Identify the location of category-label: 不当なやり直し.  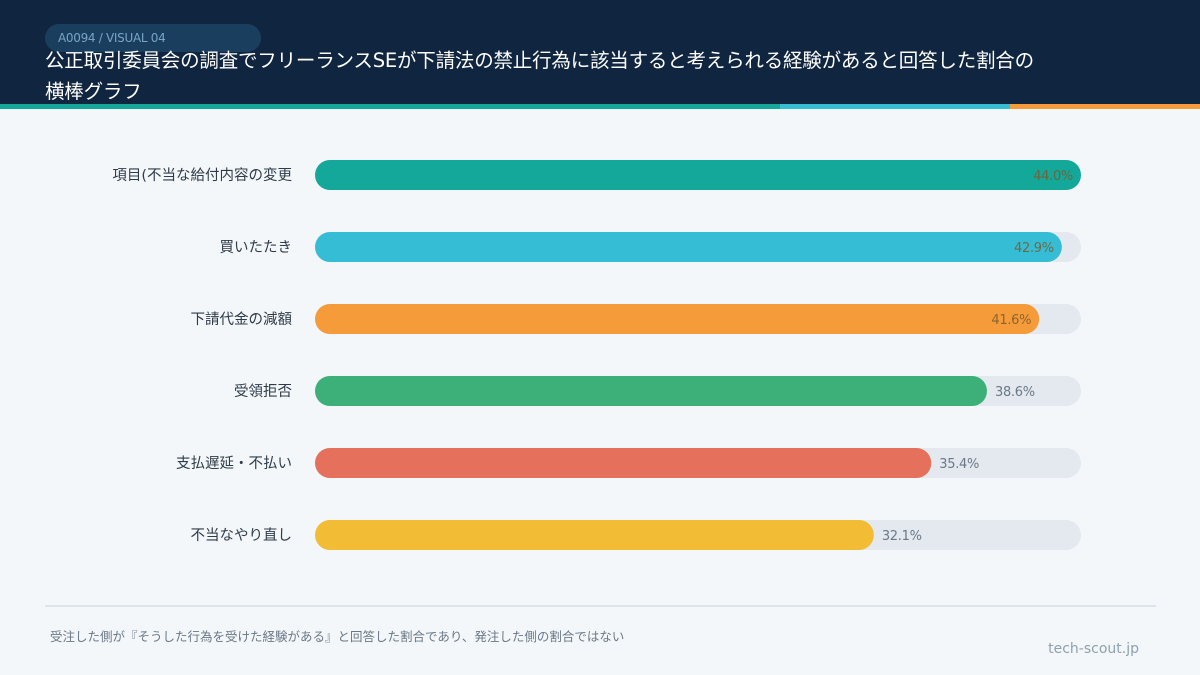
(242, 535).